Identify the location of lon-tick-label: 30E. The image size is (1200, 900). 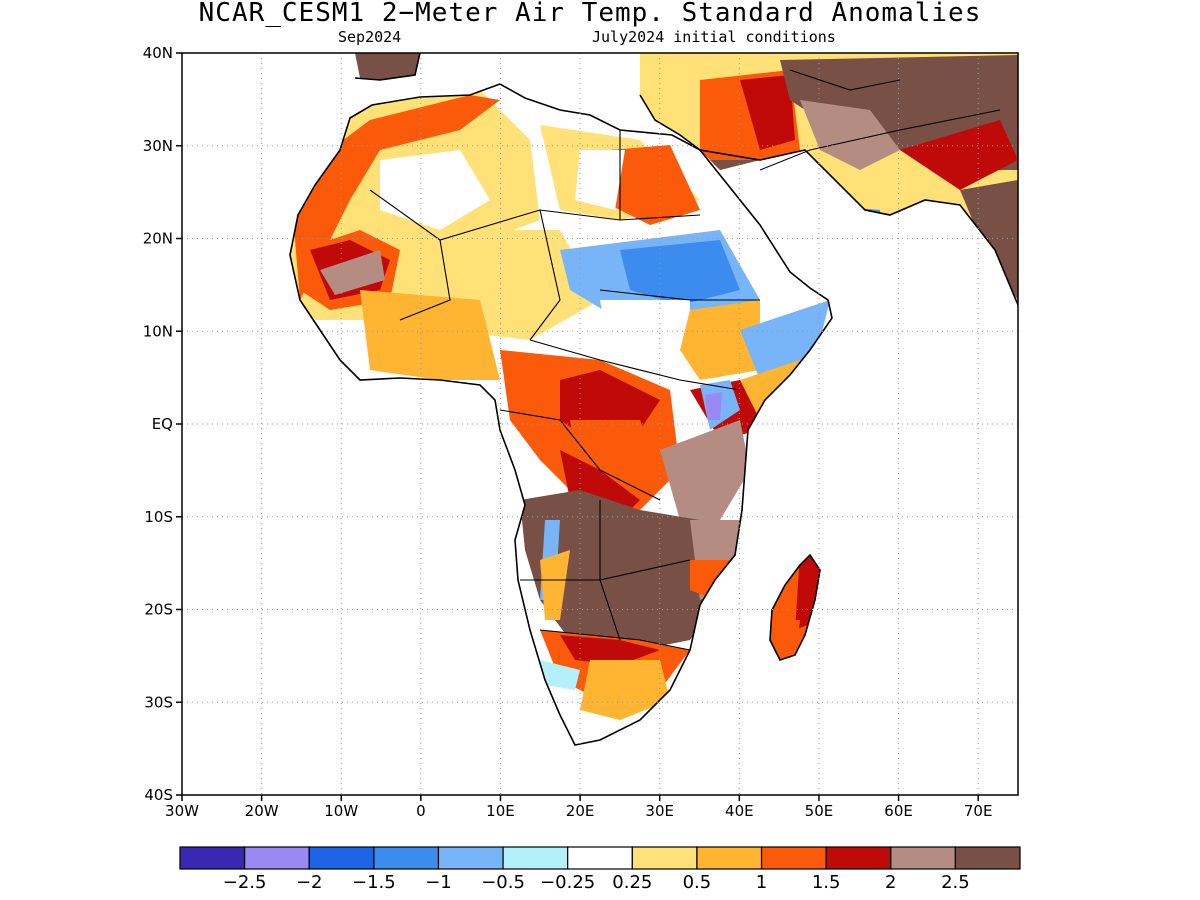
(659, 811).